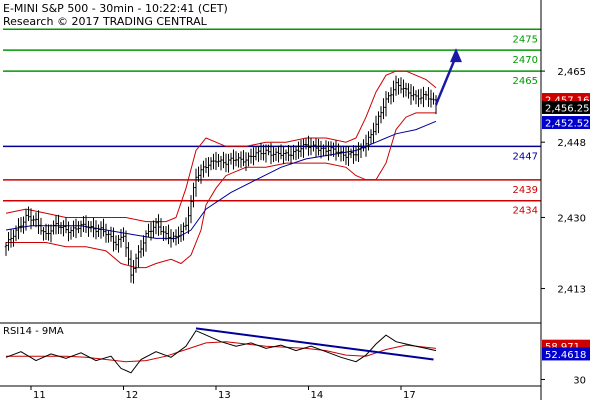 This screenshot has width=590, height=400. Describe the element at coordinates (566, 107) in the screenshot. I see `value-label-bg-current_price` at that location.